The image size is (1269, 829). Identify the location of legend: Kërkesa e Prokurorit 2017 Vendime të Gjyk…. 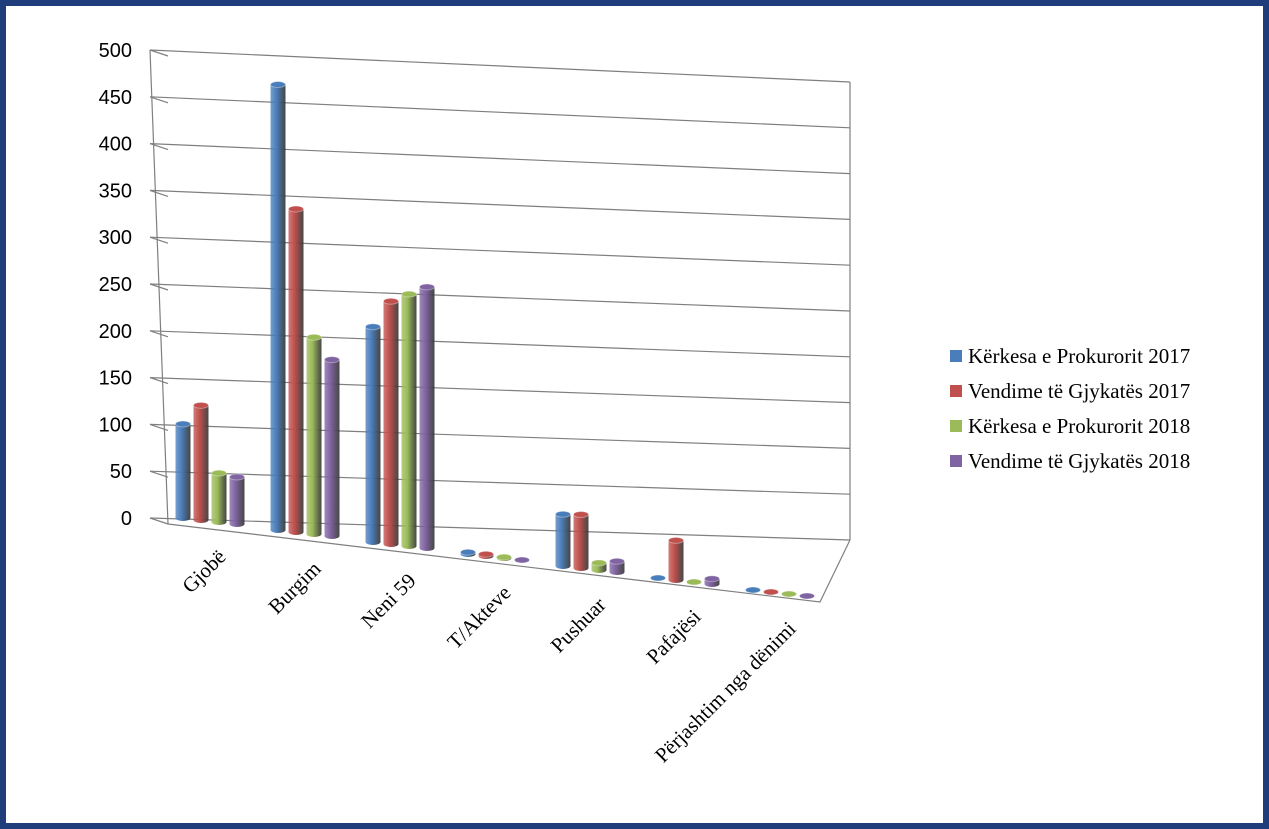
(1070, 408).